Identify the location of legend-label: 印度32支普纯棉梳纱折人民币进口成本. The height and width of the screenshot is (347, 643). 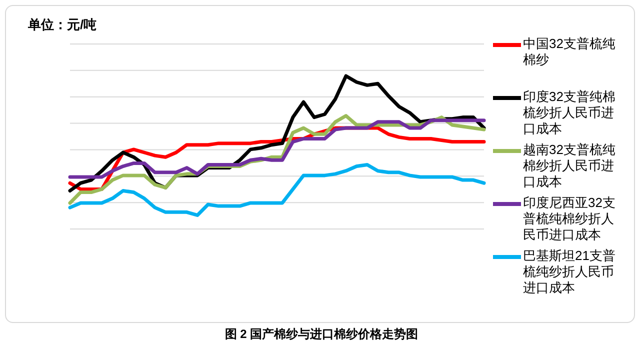
(569, 113).